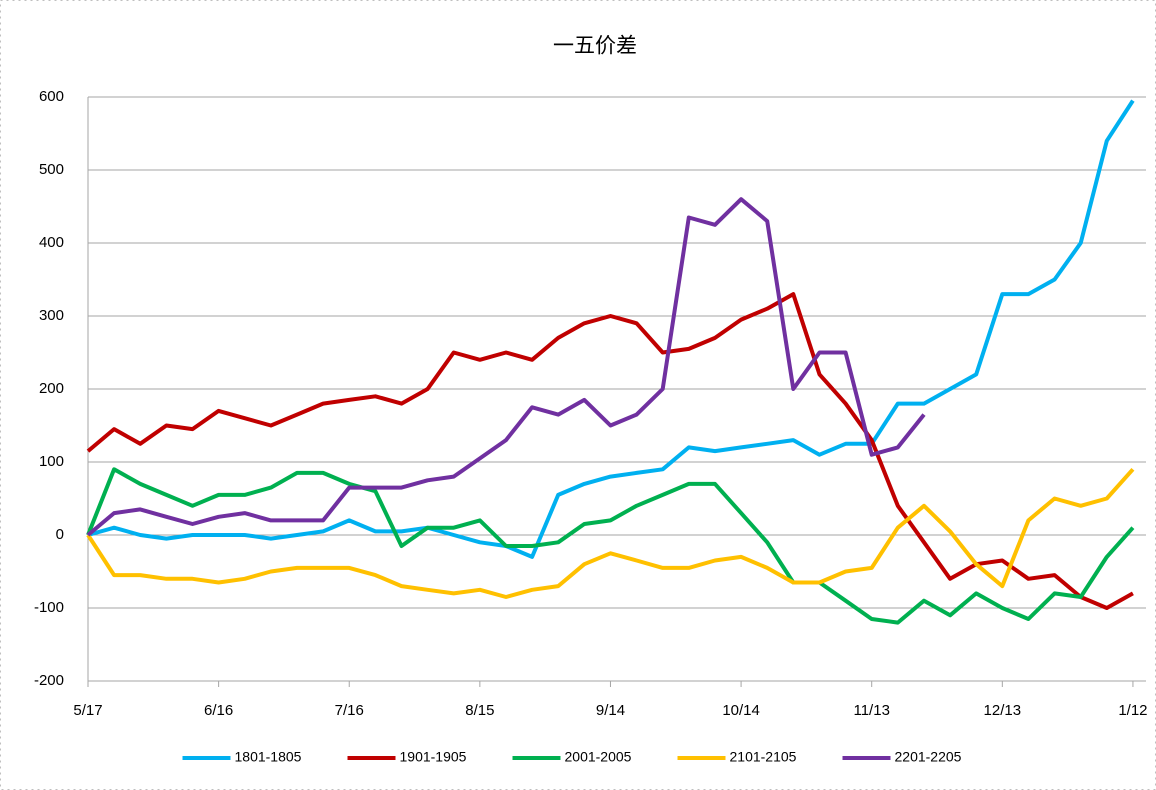  Describe the element at coordinates (60, 534) in the screenshot. I see `y-tick-label: 0` at that location.